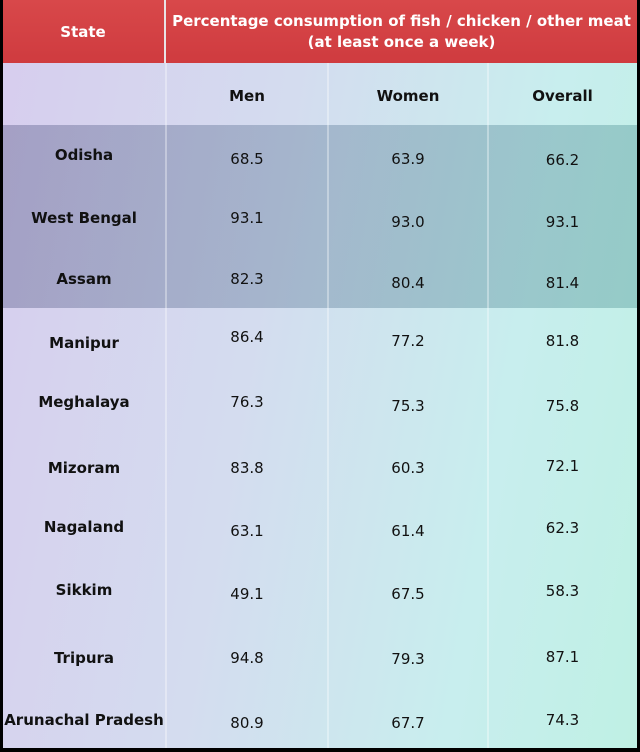  Describe the element at coordinates (408, 341) in the screenshot. I see `women-cell: 77.2` at that location.